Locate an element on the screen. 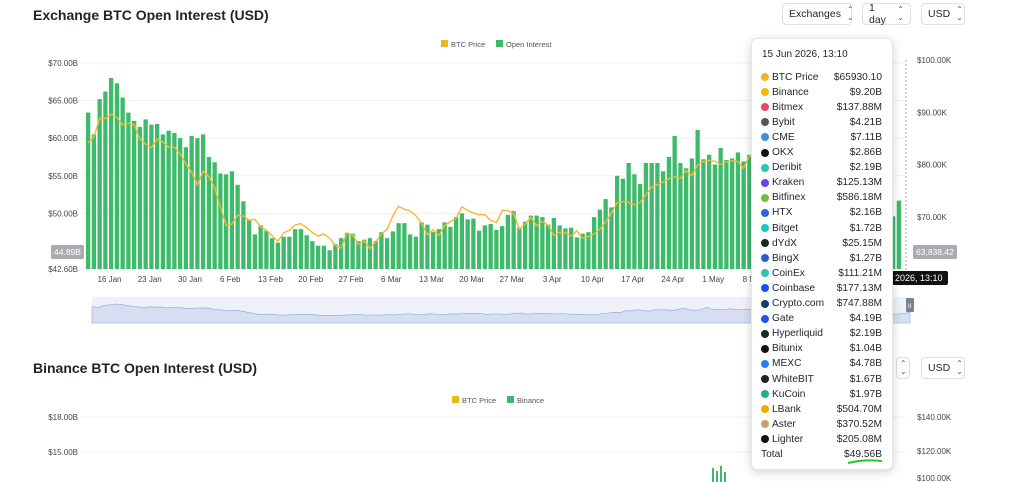 The width and height of the screenshot is (1024, 482). tooltip-row: BTC Price $65930.10 is located at coordinates (821, 77).